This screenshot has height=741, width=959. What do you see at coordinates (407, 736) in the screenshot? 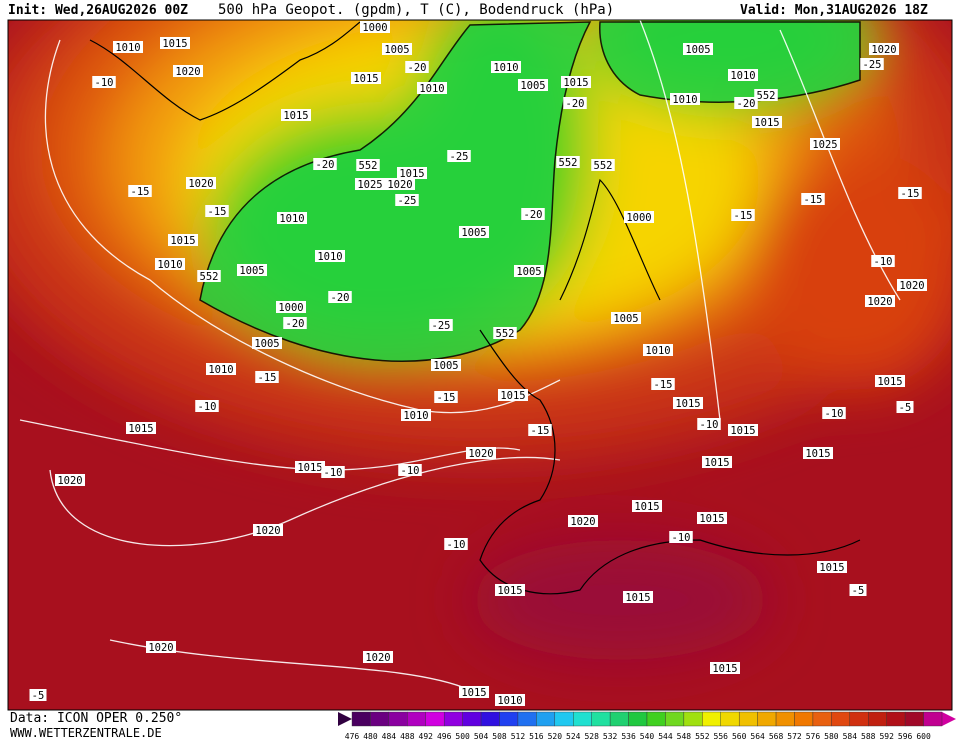
I see `colorbar-tick-label: 488` at bounding box center [407, 736].